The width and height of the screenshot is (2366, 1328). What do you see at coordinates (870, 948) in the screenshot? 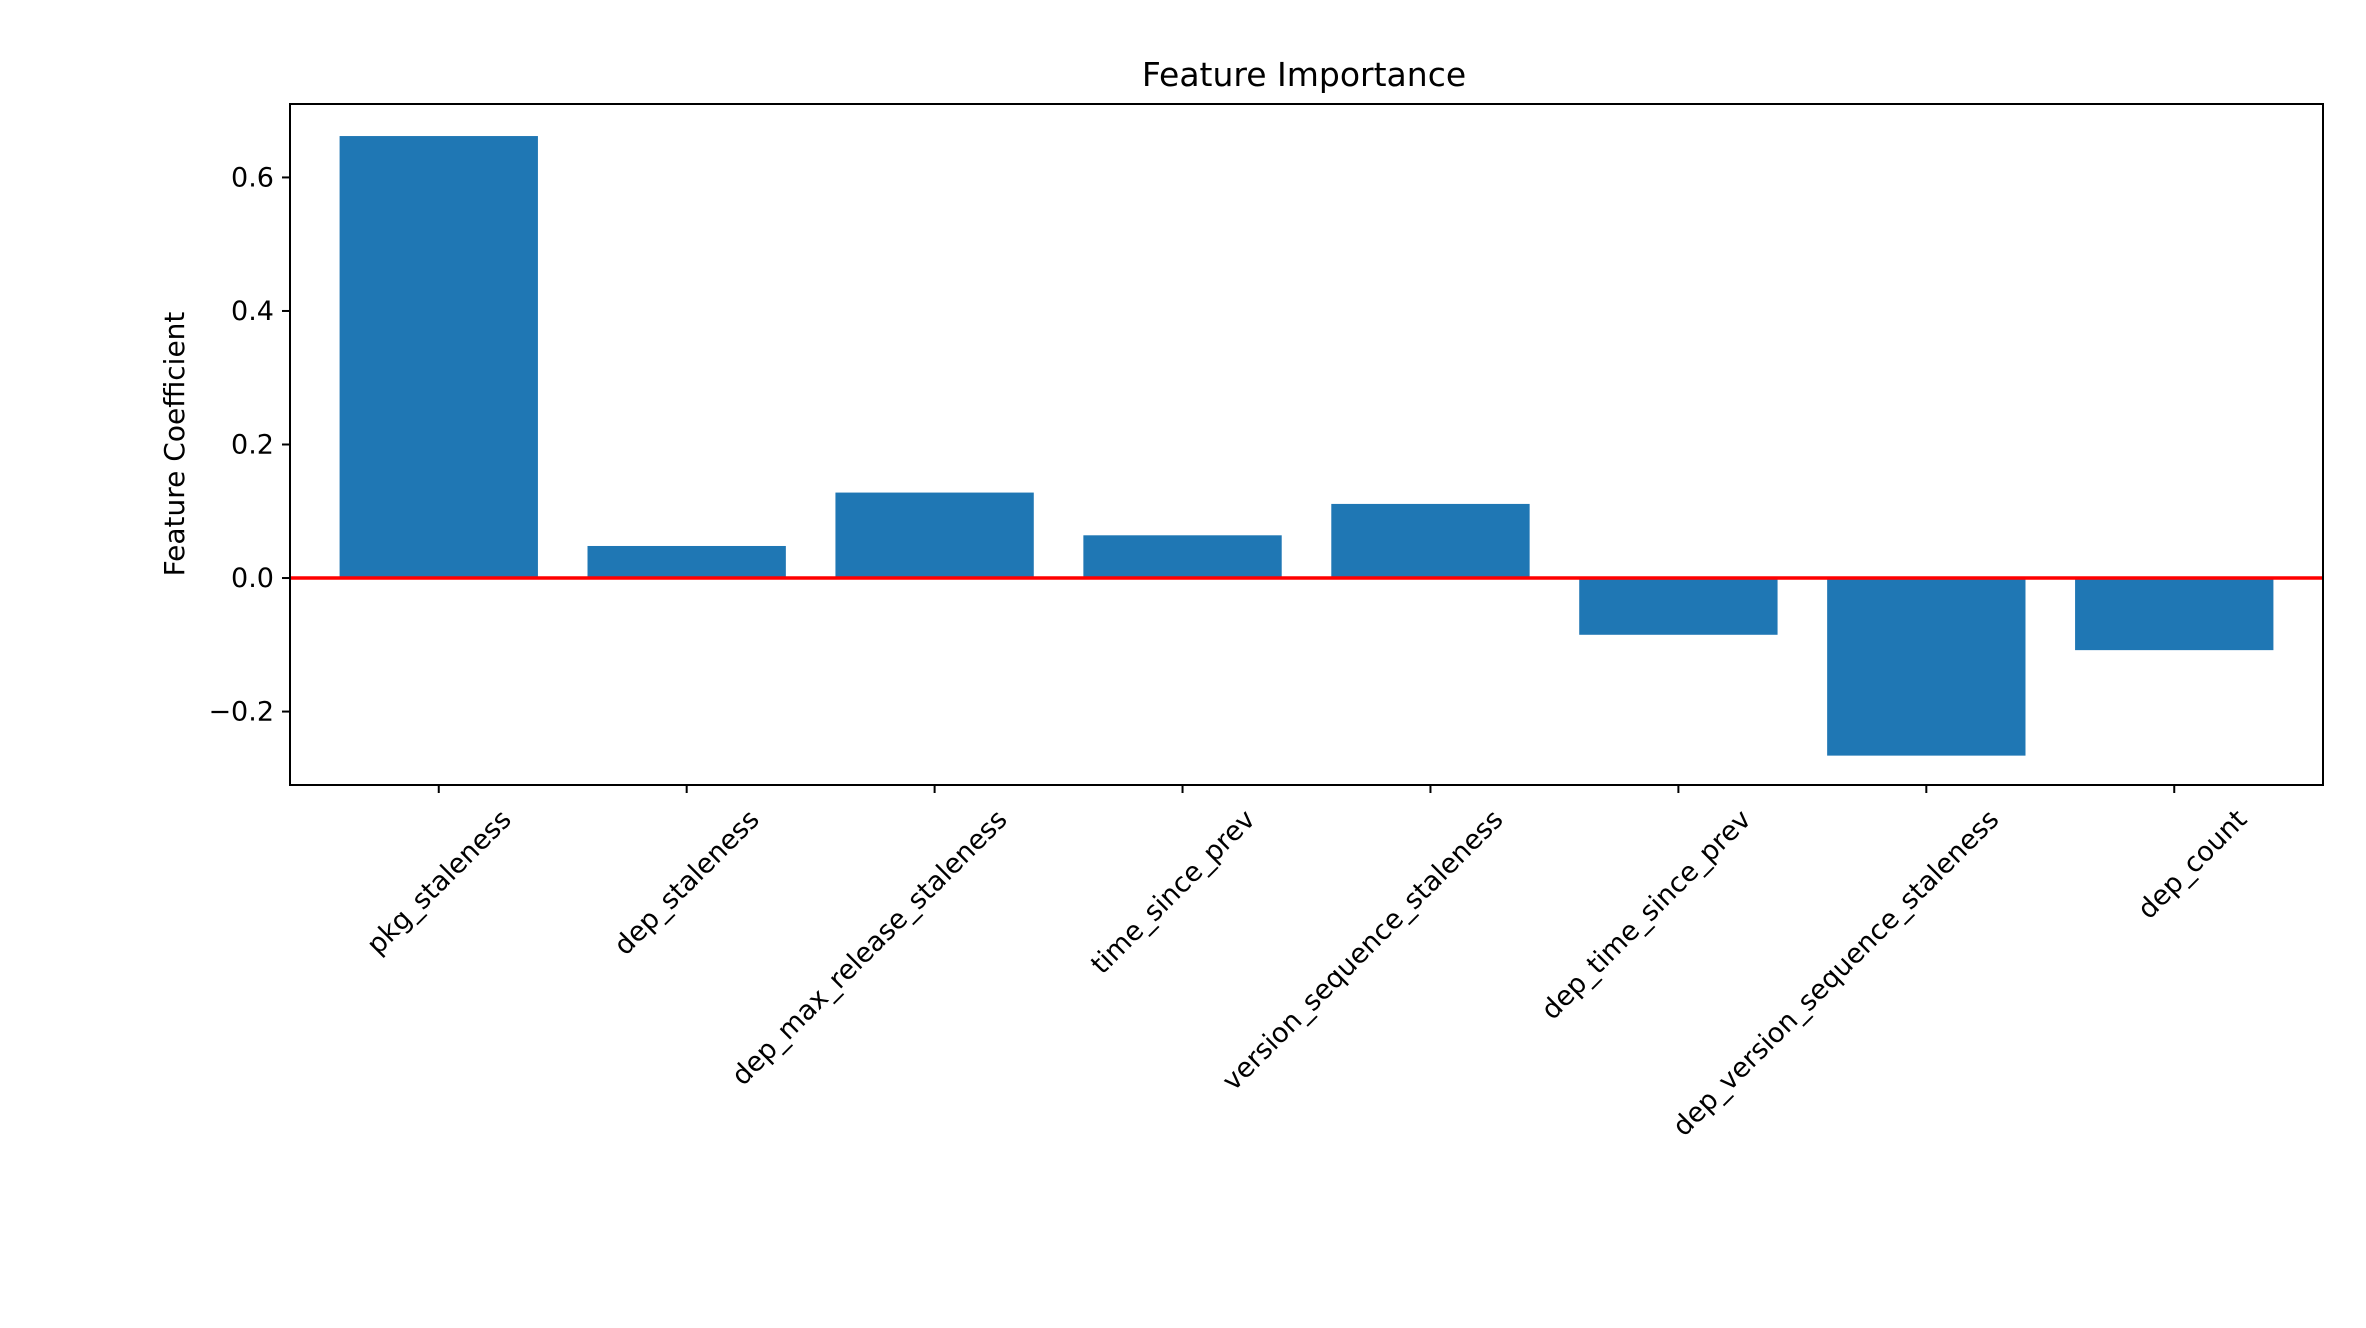
I see `x-tick-label: dep_max_release_staleness` at bounding box center [870, 948].